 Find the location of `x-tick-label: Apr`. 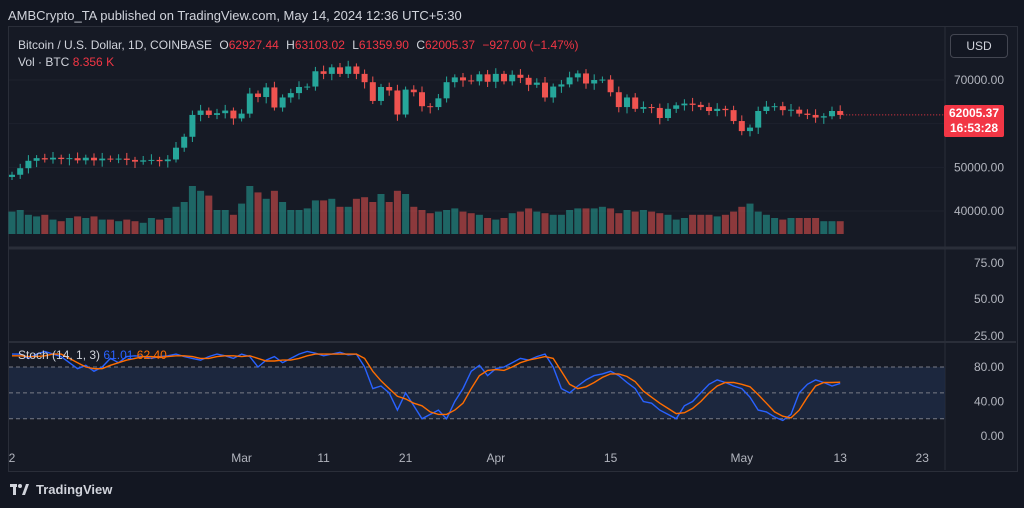

x-tick-label: Apr is located at coordinates (495, 458).